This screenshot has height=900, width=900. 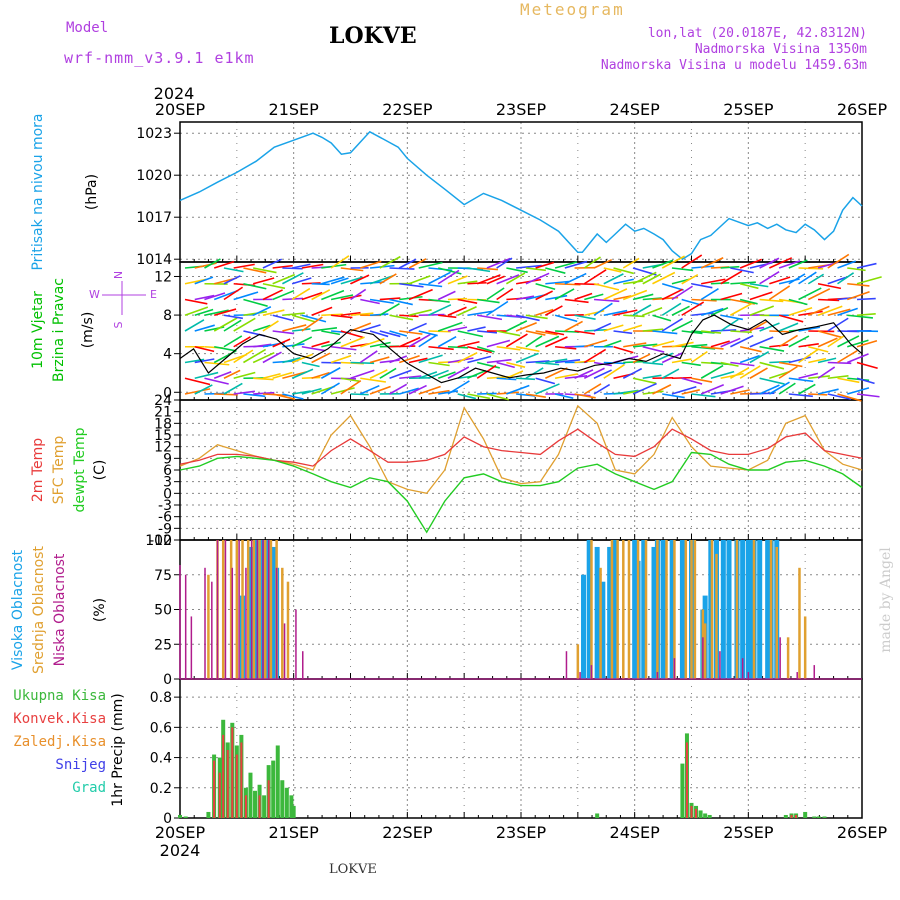 I want to click on y-tick-label: -12, so click(x=160, y=541).